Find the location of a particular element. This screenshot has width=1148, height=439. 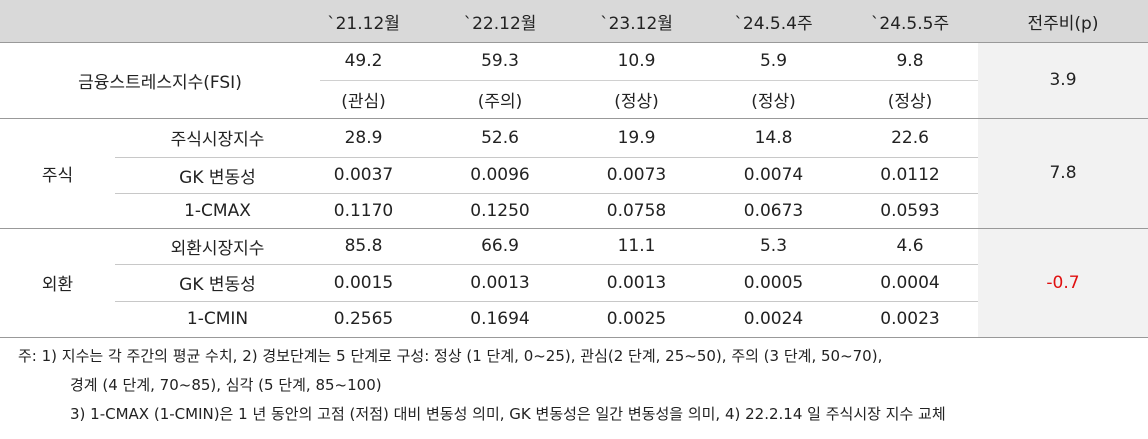

cell-value: 0.0112 is located at coordinates (910, 175).